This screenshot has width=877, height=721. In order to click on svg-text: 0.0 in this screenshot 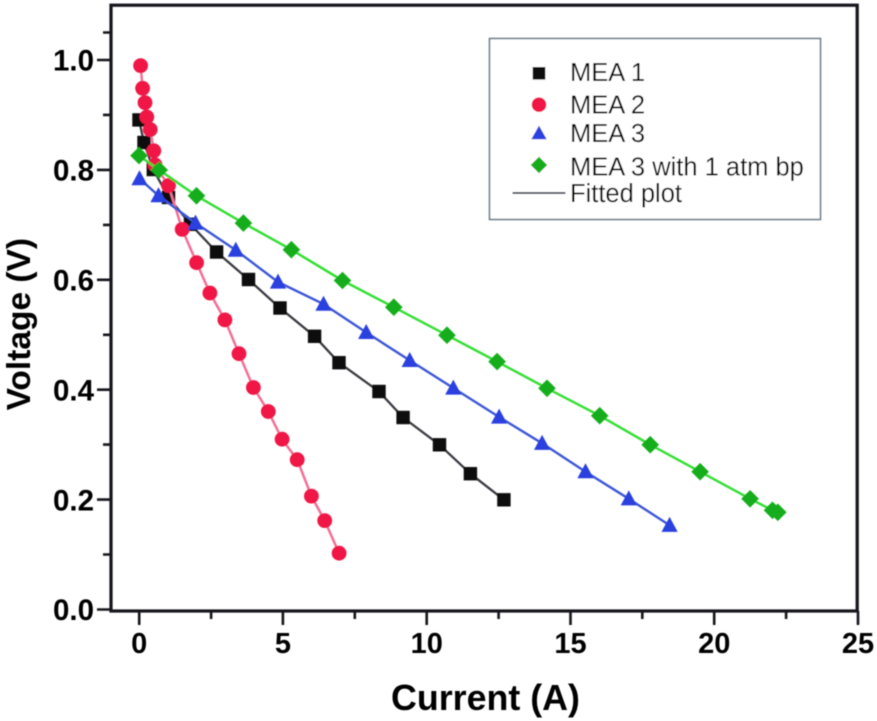, I will do `click(73, 610)`.